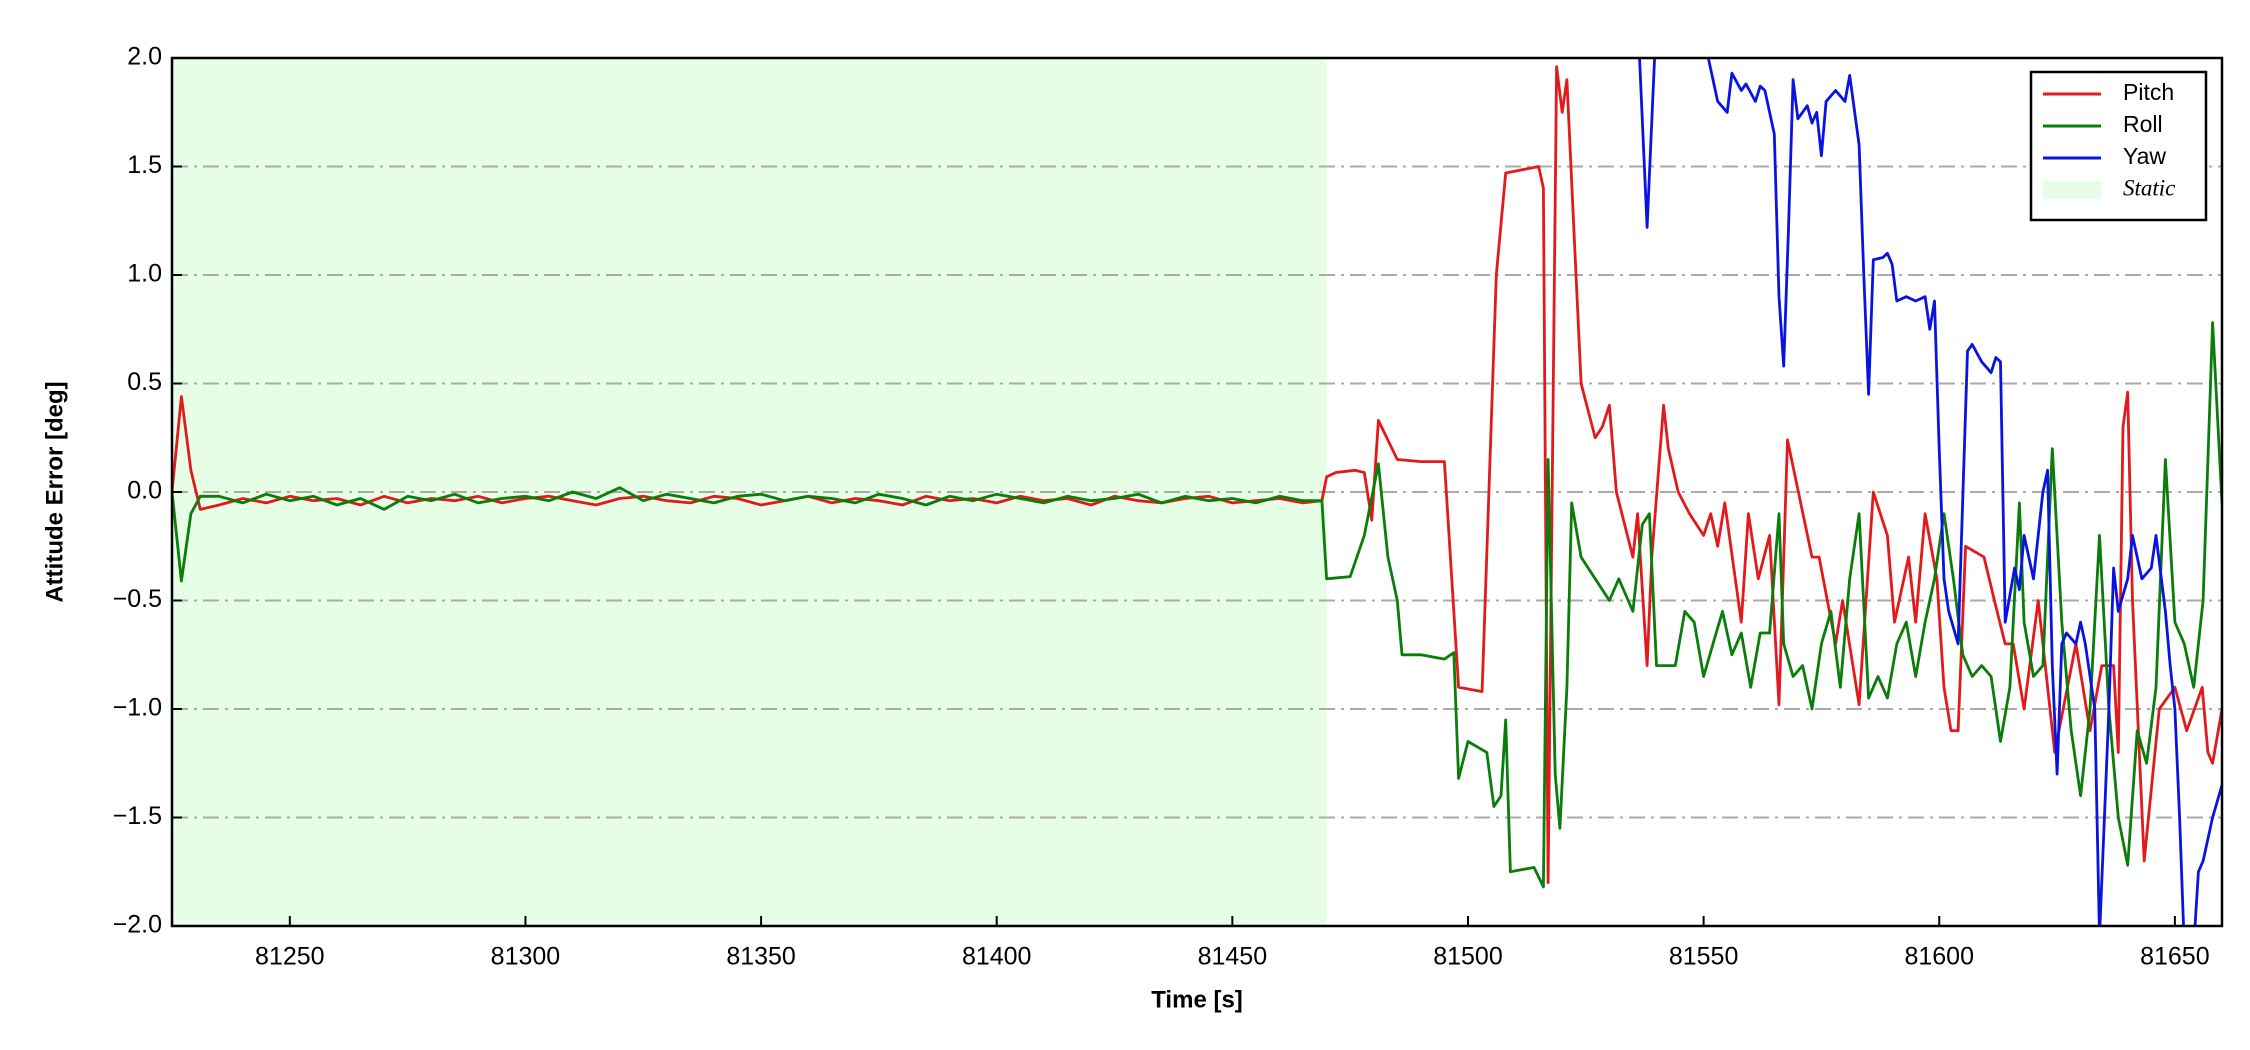 The height and width of the screenshot is (1050, 2250). I want to click on legend: Pitch Roll Yaw Static, so click(2118, 146).